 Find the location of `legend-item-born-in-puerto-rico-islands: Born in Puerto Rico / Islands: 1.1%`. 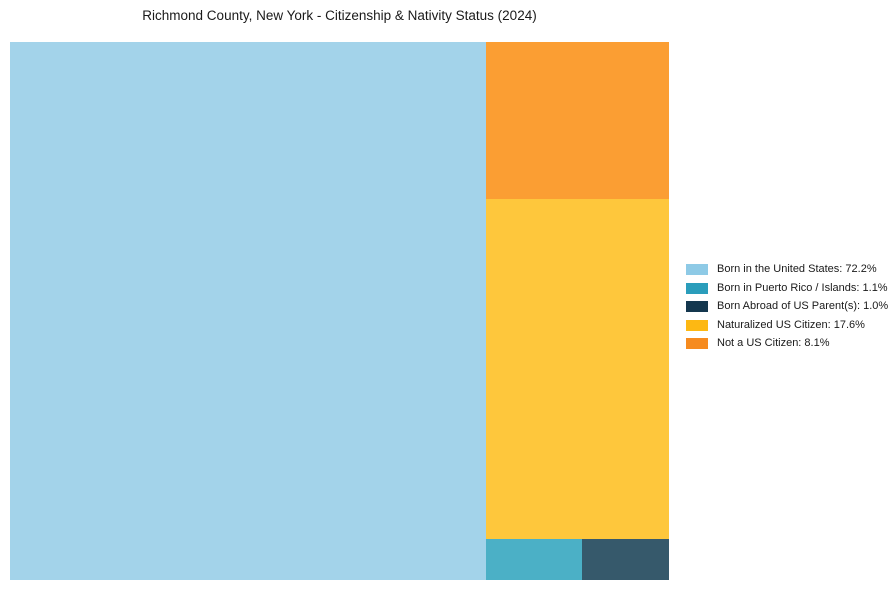

legend-item-born-in-puerto-rico-islands: Born in Puerto Rico / Islands: 1.1% is located at coordinates (787, 287).